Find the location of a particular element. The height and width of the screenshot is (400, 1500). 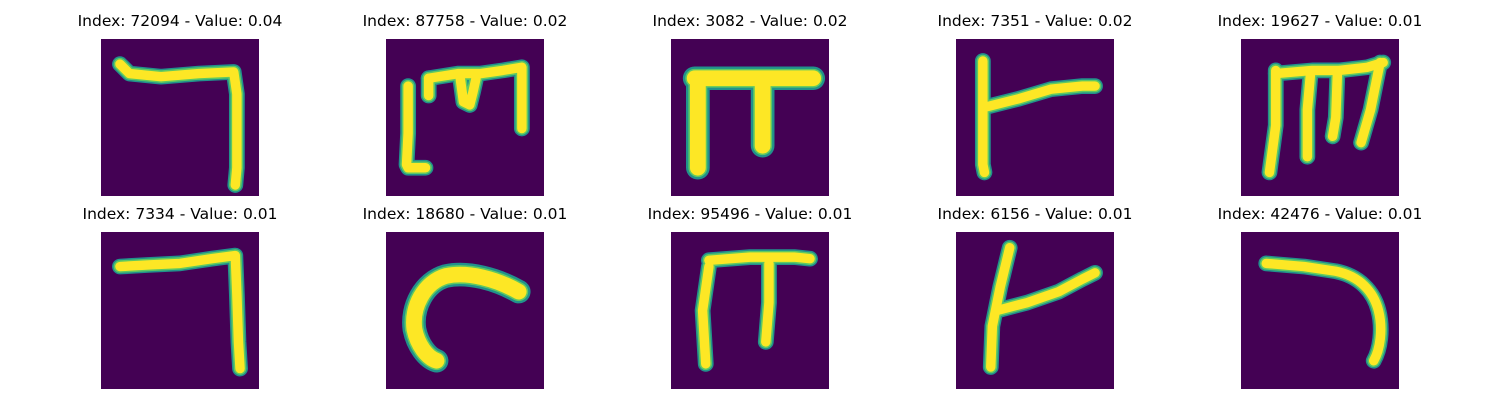

panel-title: Index: 87758 - Value: 0.02 is located at coordinates (465, 21).